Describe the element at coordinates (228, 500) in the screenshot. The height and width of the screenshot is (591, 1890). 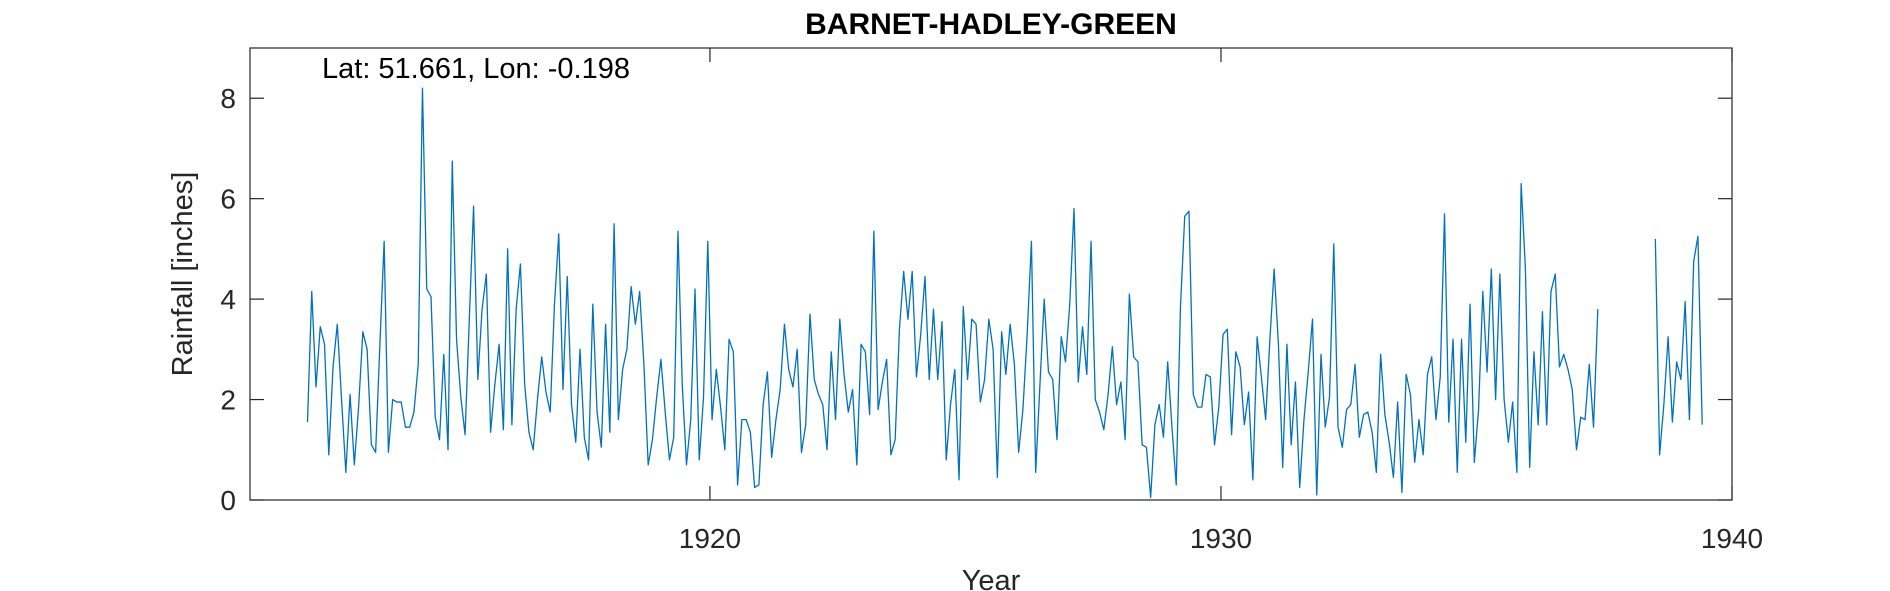
I see `y-tick-label: 0` at that location.